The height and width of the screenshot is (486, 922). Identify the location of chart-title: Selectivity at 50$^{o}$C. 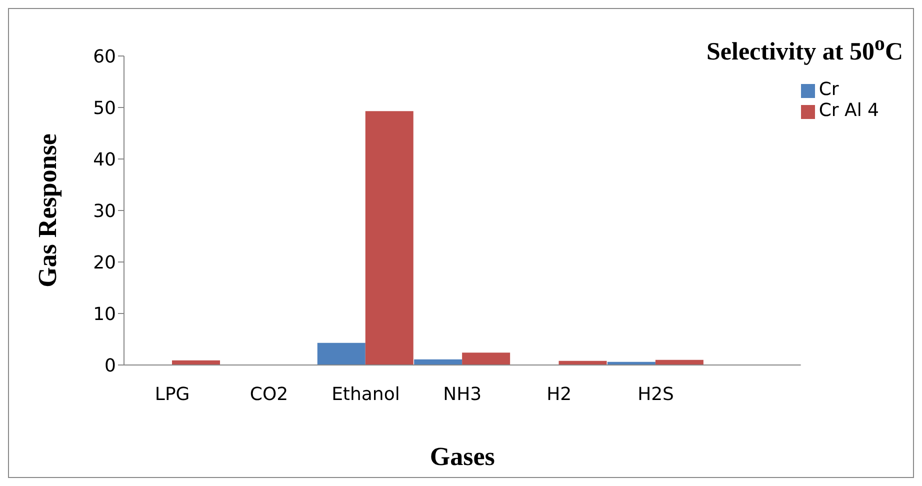
(804, 48).